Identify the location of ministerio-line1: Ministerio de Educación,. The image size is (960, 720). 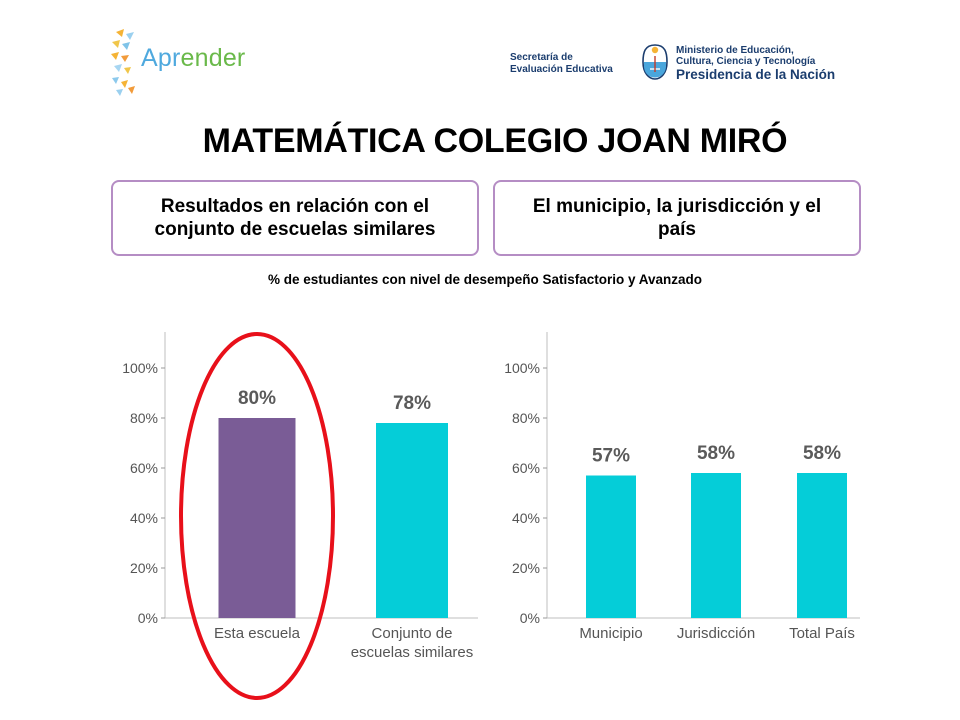
(735, 50).